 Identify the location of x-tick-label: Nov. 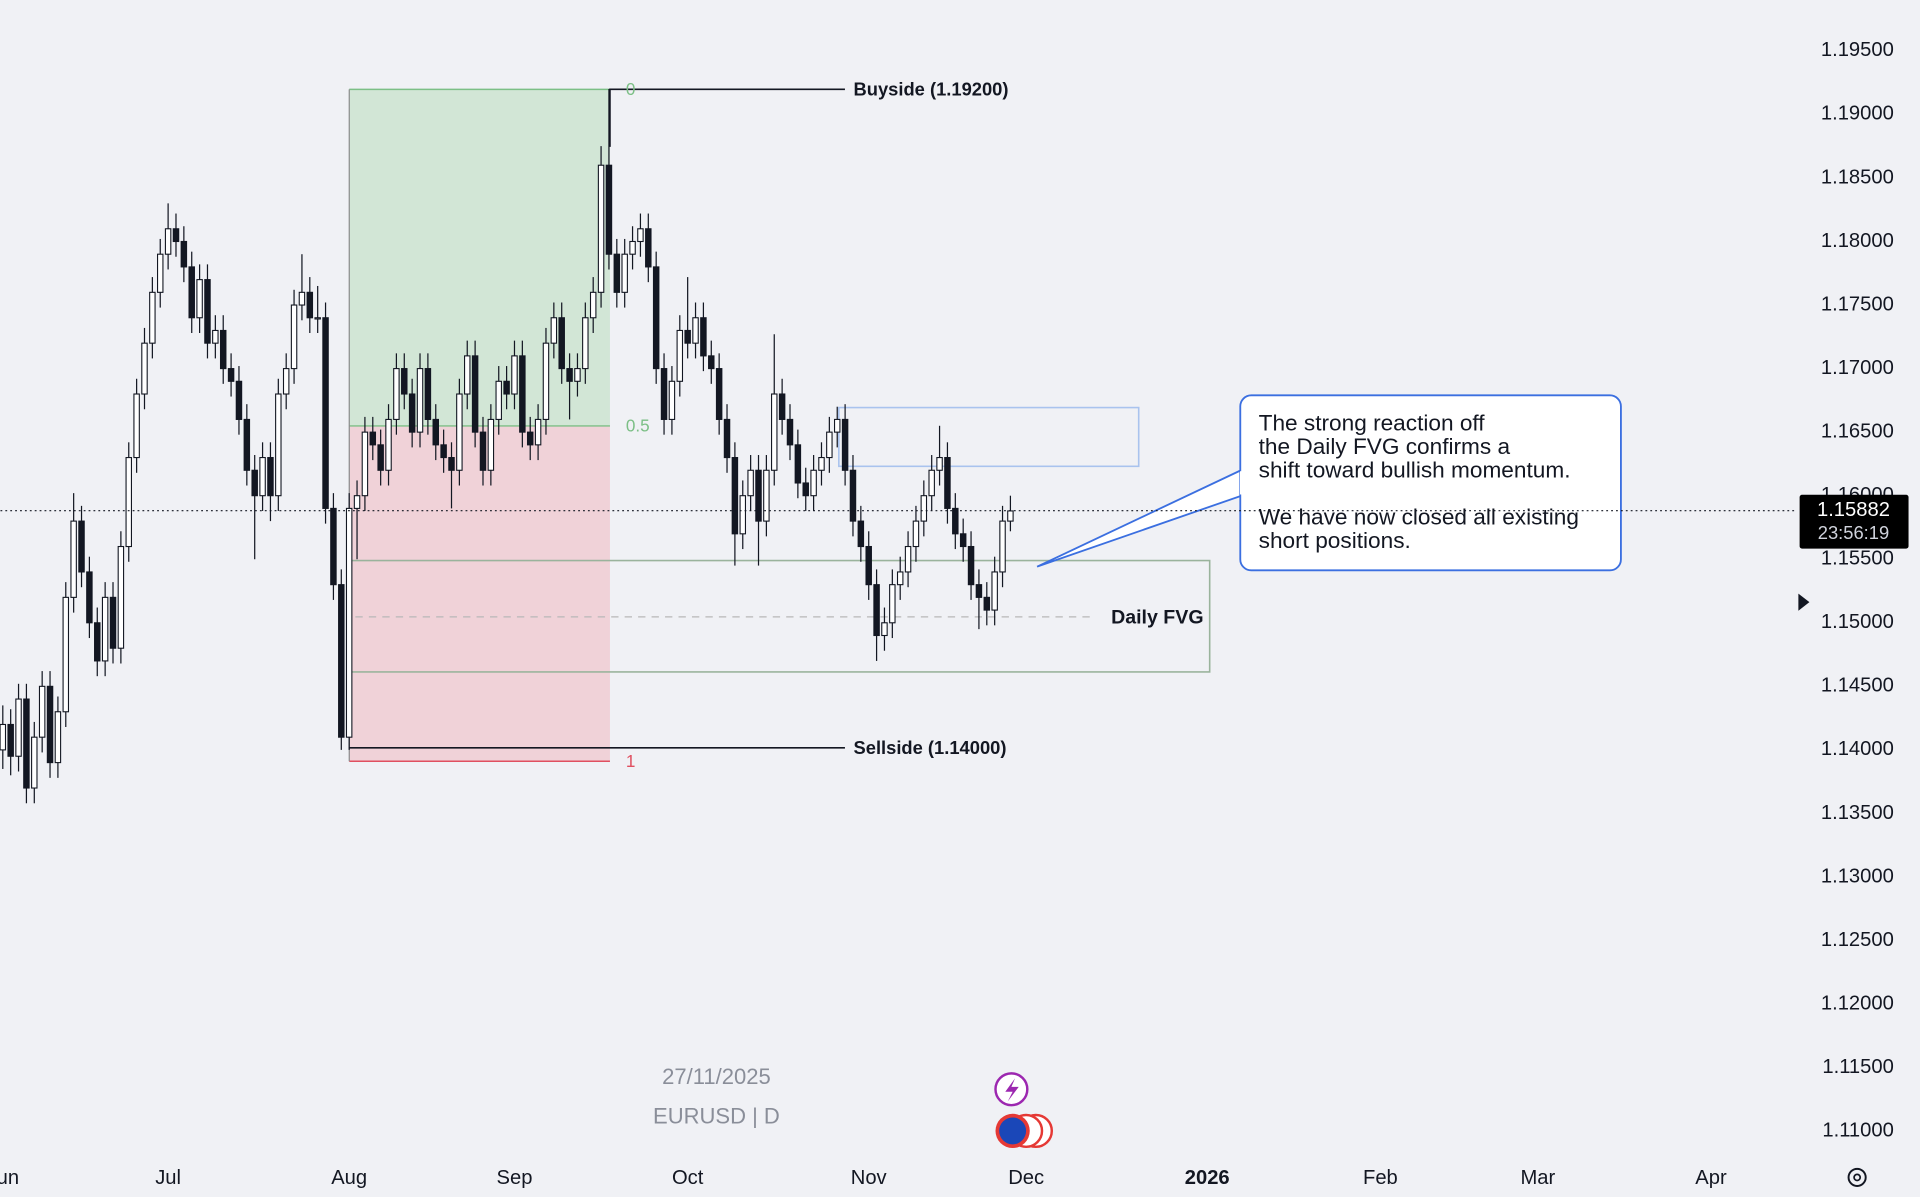
(869, 1178).